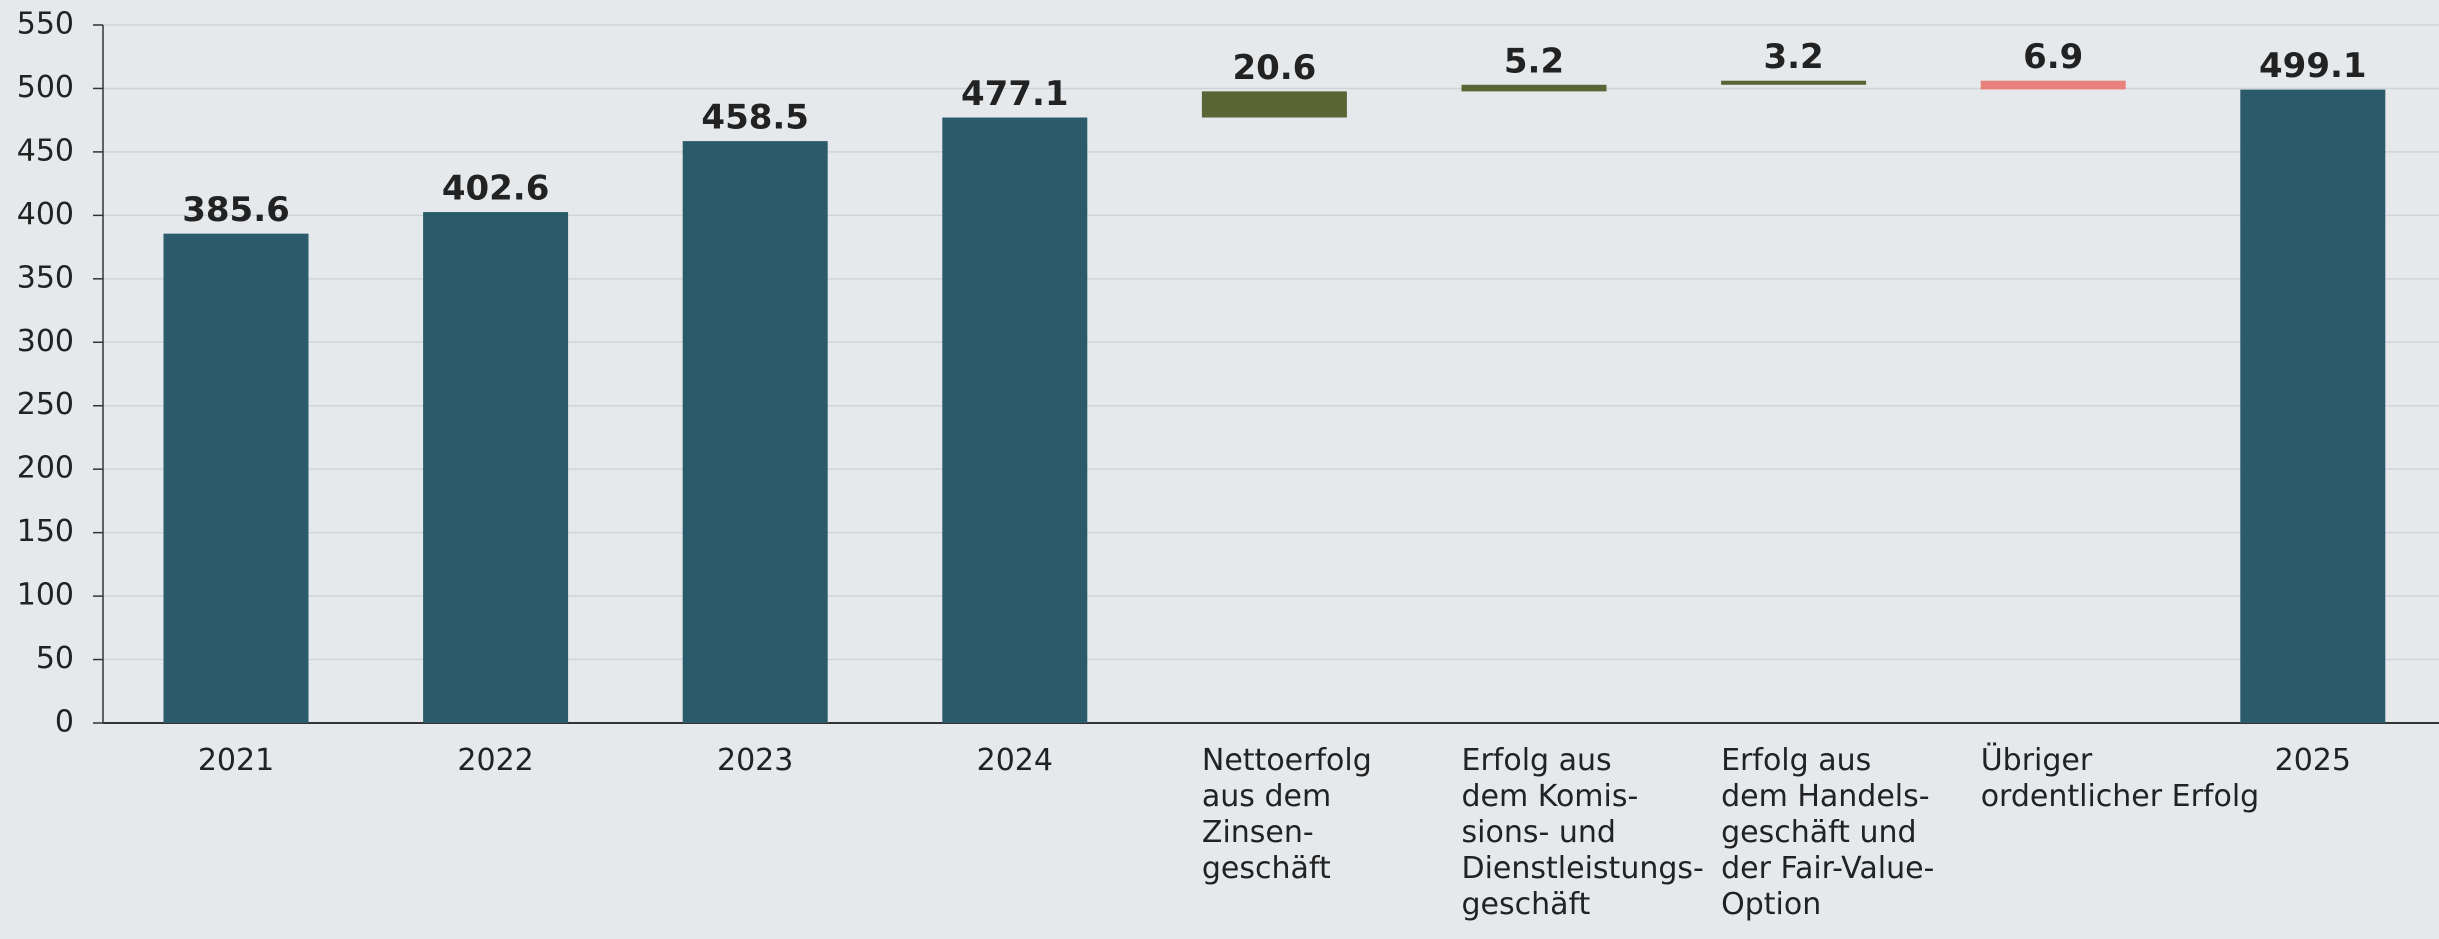 Image resolution: width=2439 pixels, height=939 pixels. I want to click on value-label: 385.6, so click(236, 210).